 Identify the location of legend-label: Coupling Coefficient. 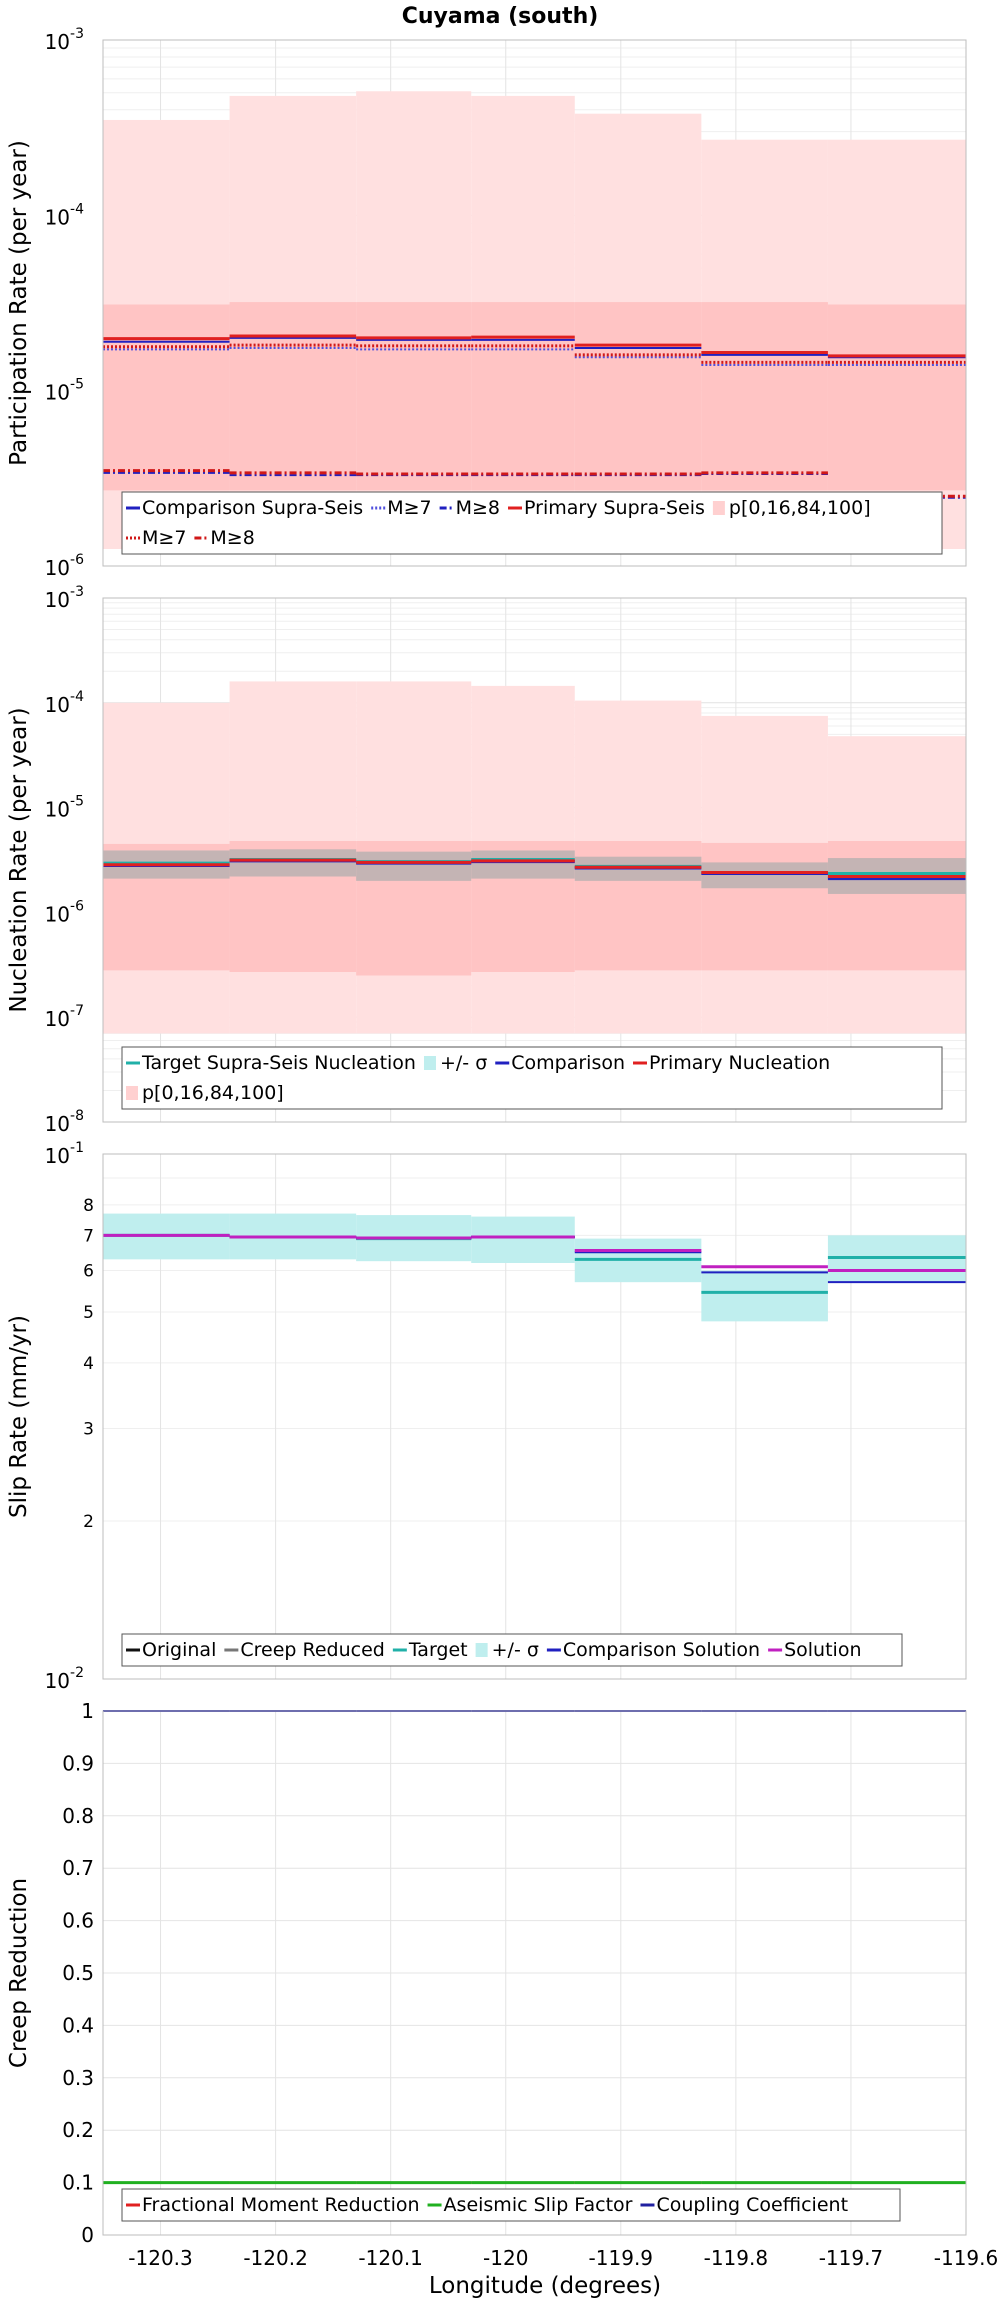
(752, 2205).